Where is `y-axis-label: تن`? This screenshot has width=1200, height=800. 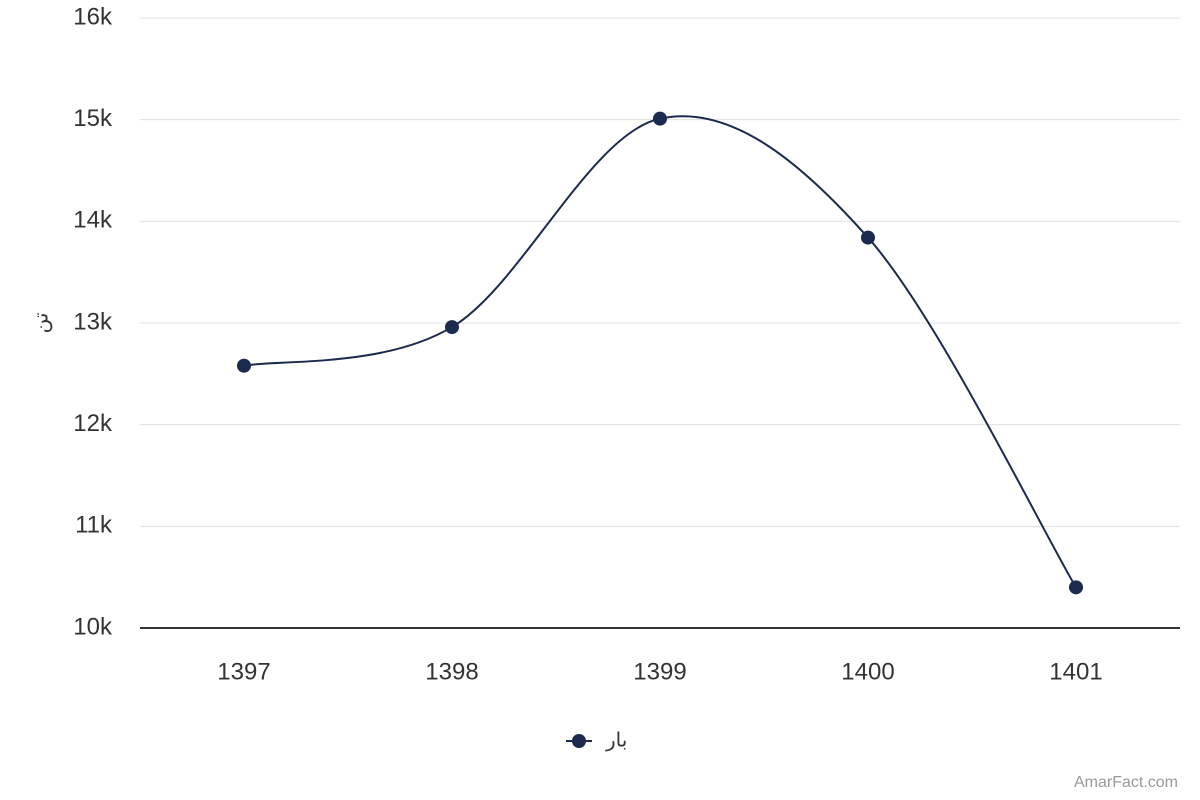
y-axis-label: تن is located at coordinates (41, 323).